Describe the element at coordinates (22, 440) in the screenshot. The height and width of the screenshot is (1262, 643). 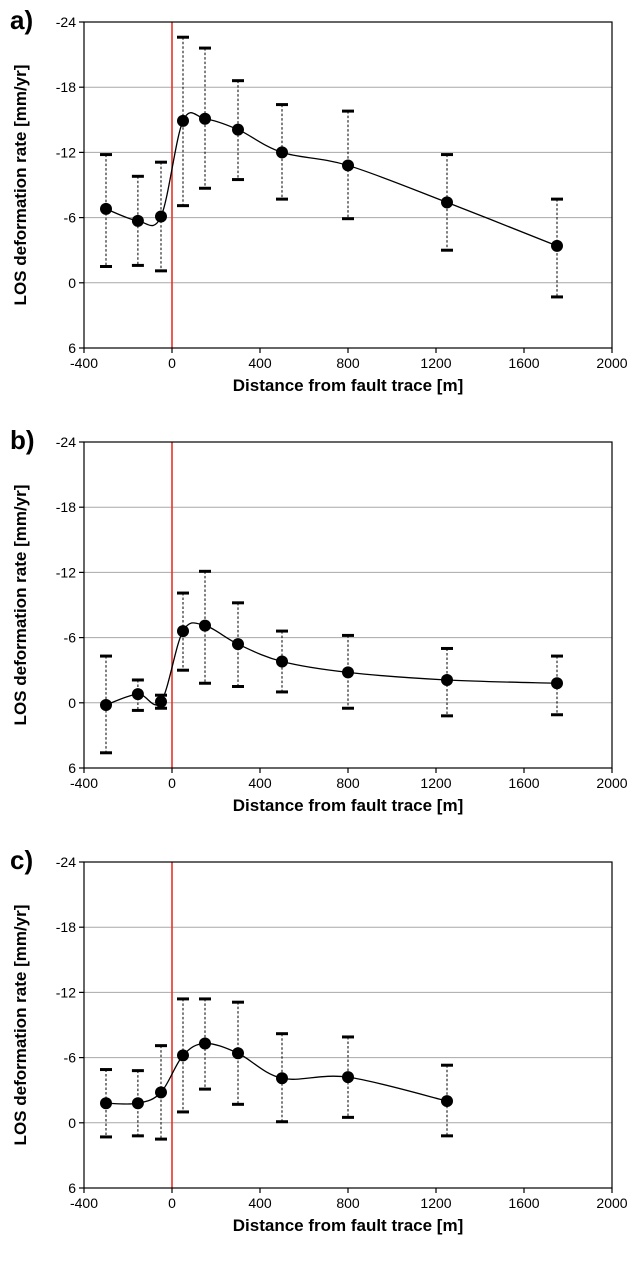
I see `panel-label: b)` at that location.